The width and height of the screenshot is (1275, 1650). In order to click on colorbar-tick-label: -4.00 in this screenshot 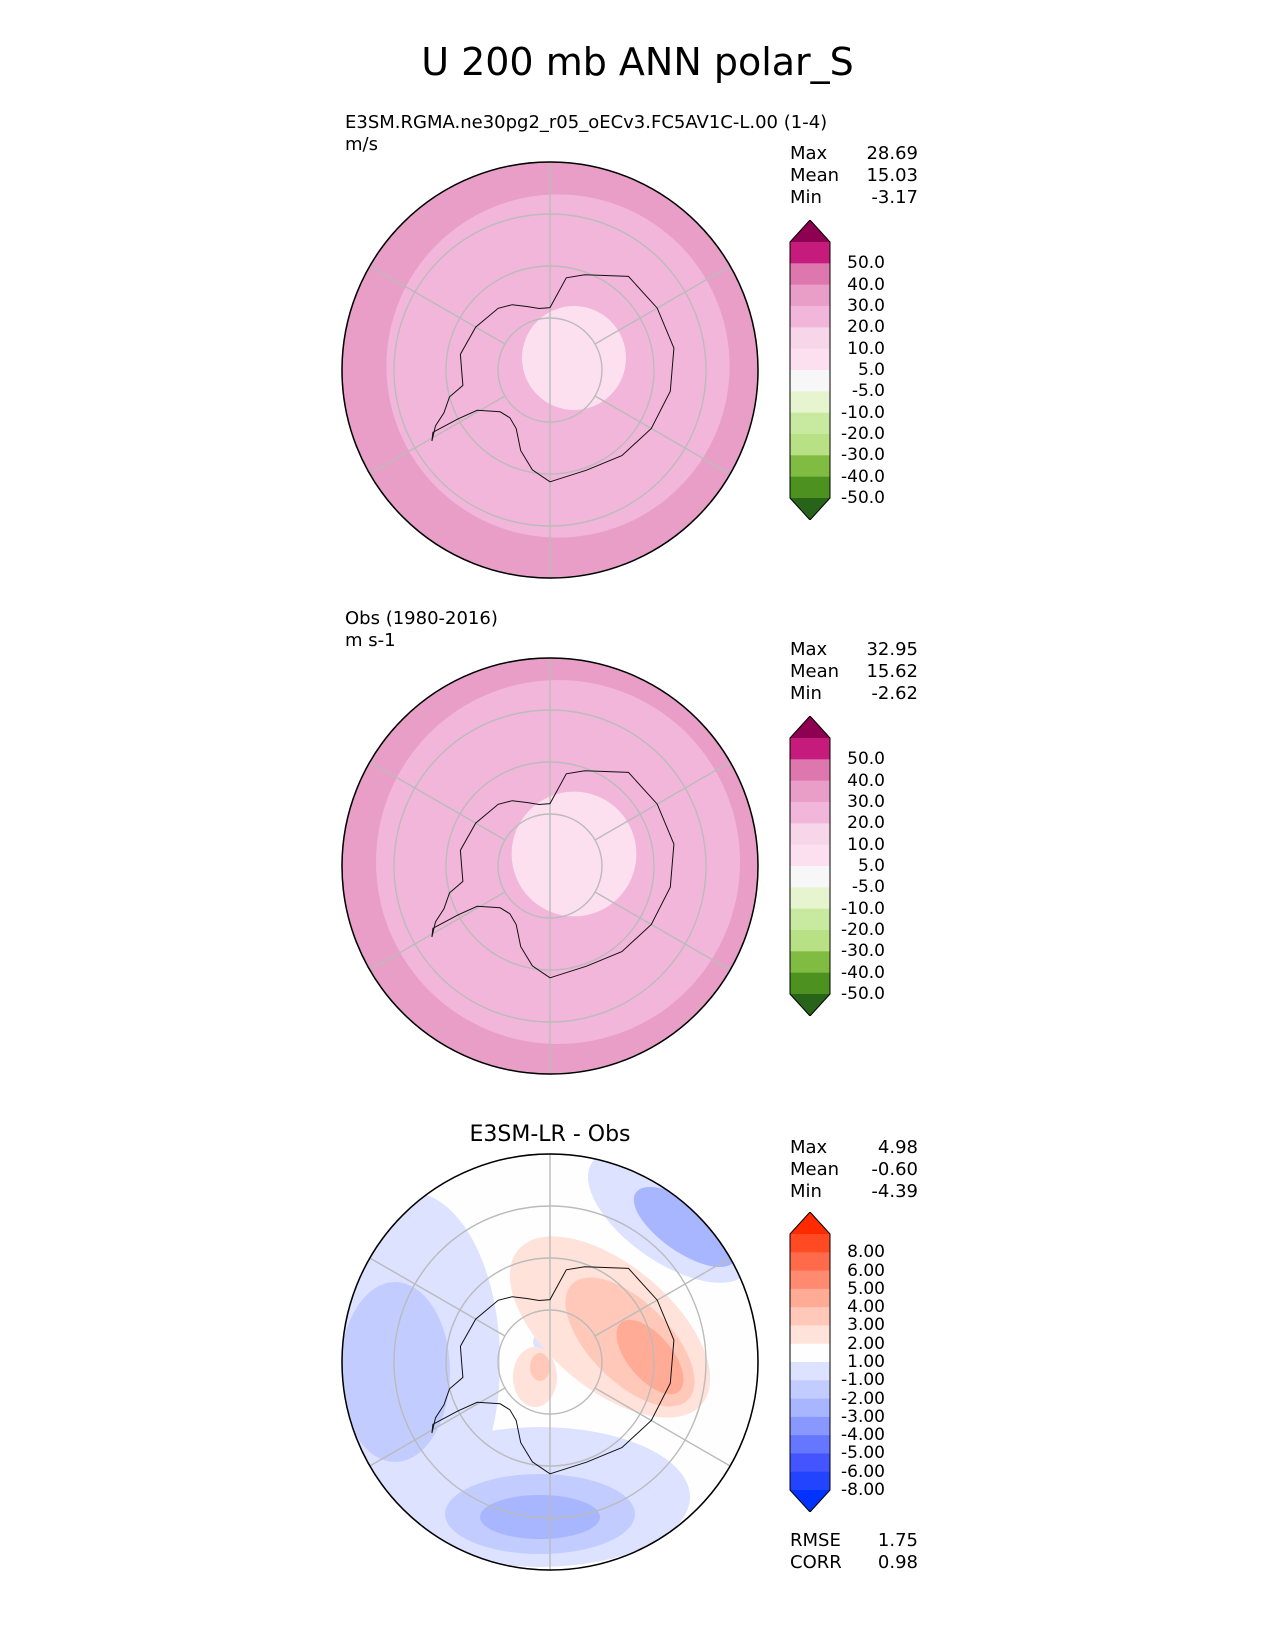, I will do `click(863, 1435)`.